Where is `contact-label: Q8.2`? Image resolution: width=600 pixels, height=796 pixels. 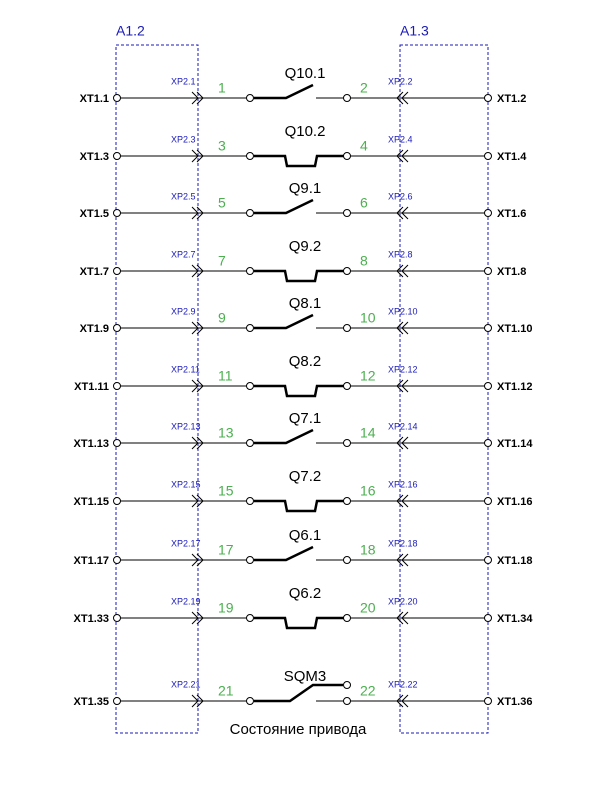 contact-label: Q8.2 is located at coordinates (305, 361).